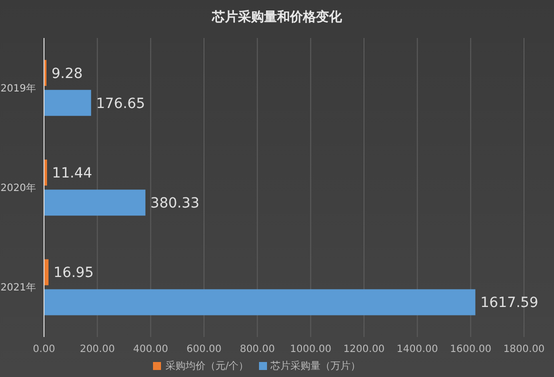  What do you see at coordinates (311, 350) in the screenshot?
I see `x-tick-label: 1000.00` at bounding box center [311, 350].